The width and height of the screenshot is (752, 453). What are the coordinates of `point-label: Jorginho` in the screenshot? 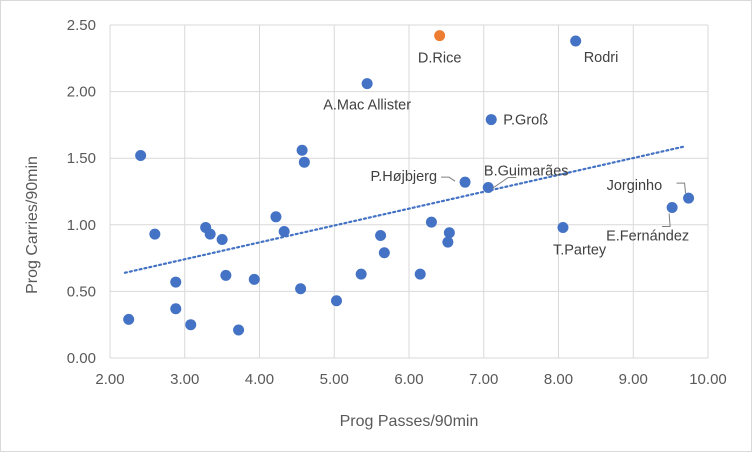 It's located at (635, 186).